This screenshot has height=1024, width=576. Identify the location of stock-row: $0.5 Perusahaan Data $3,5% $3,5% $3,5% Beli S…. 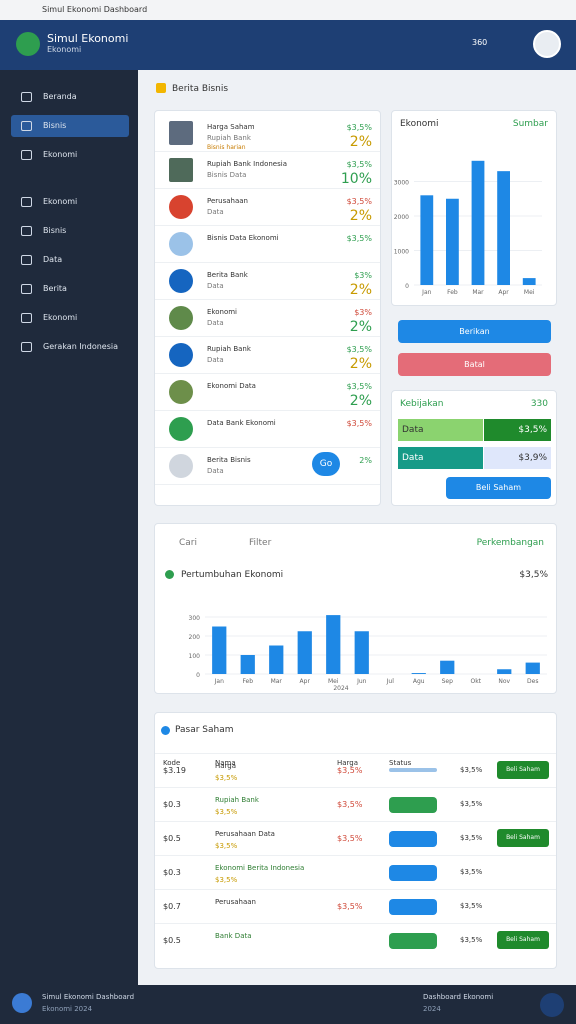
(355, 838).